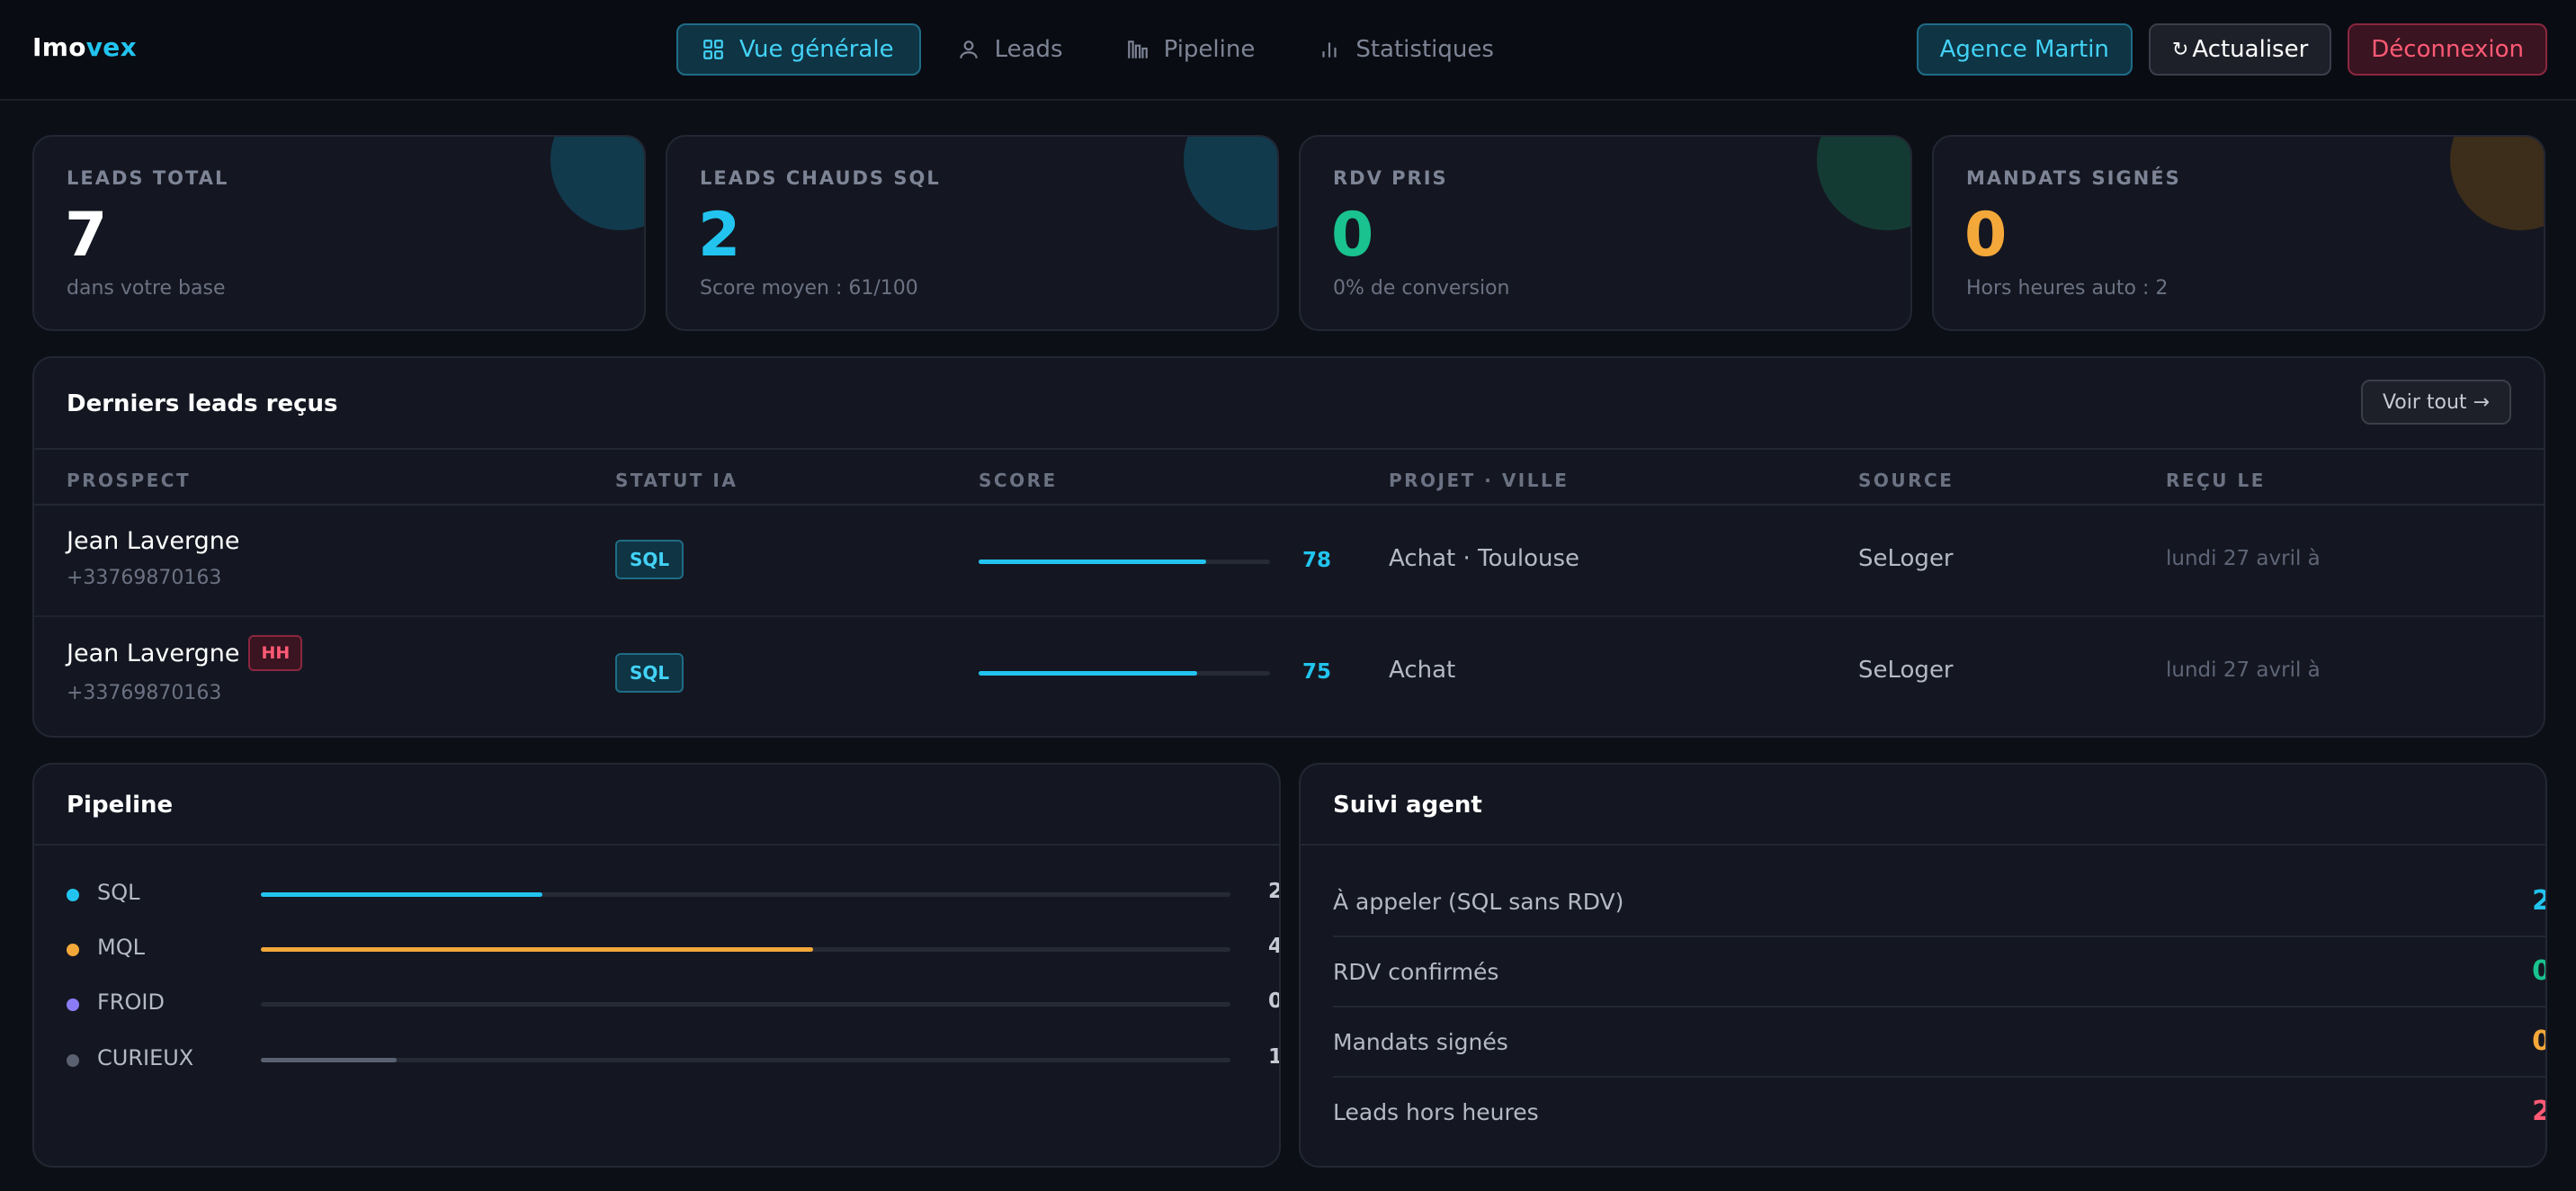  What do you see at coordinates (820, 178) in the screenshot?
I see `stat-label: LEADS CHAUDS SQL` at bounding box center [820, 178].